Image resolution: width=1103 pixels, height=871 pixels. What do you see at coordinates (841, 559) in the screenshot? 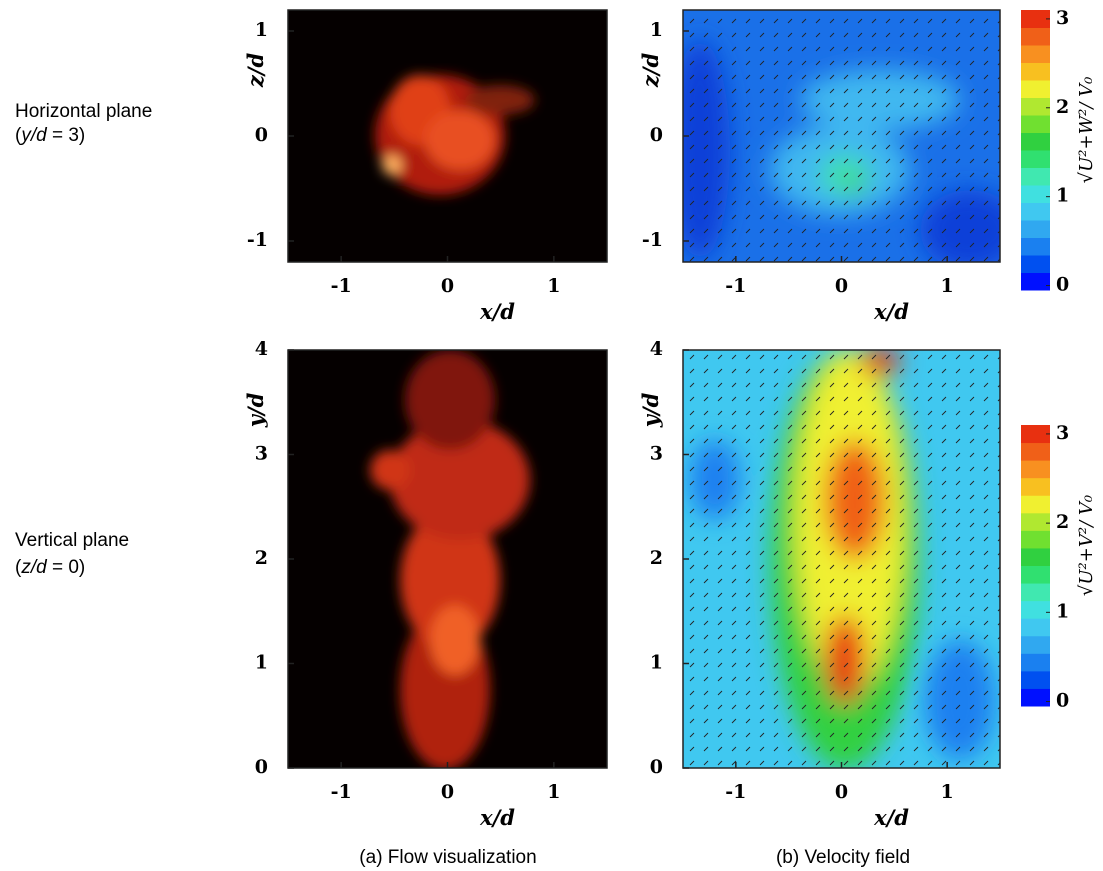
I see `velocity-image-bottom` at bounding box center [841, 559].